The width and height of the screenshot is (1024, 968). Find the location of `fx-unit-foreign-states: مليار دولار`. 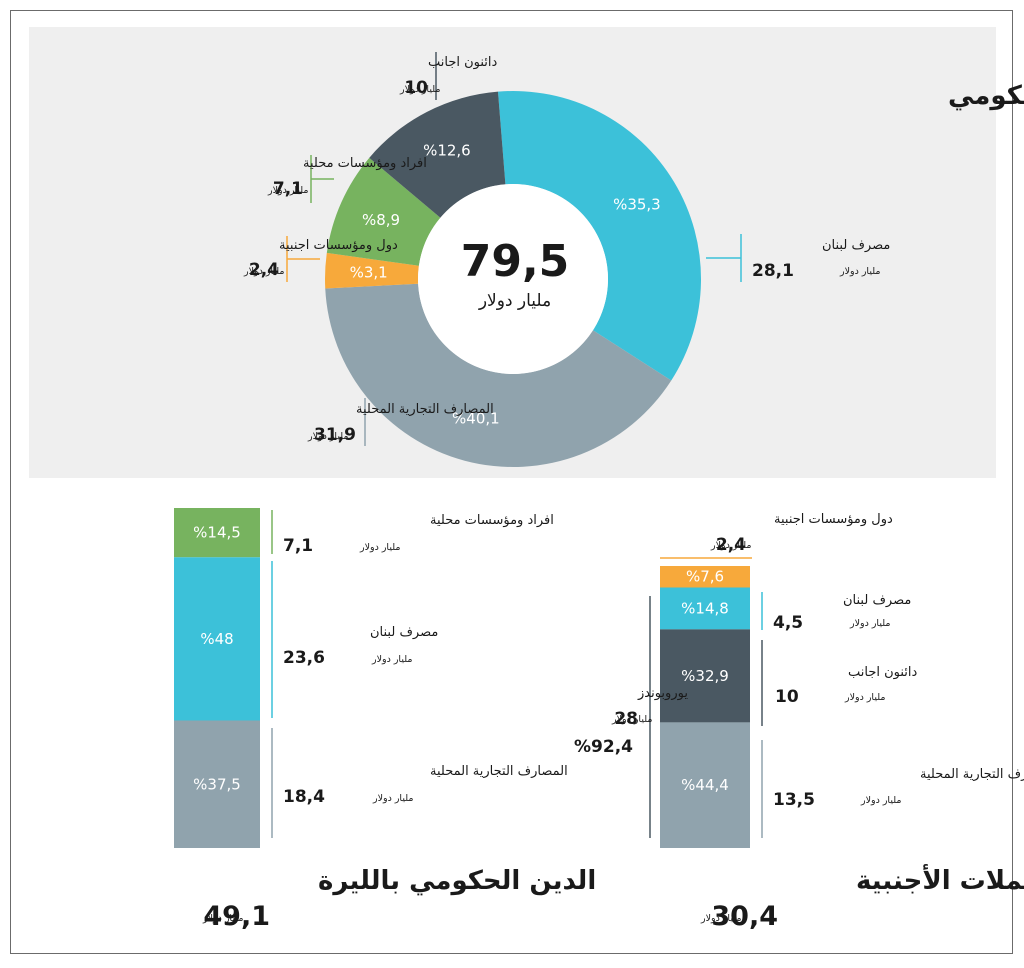

fx-unit-foreign-states: مليار دولار is located at coordinates (730, 545).